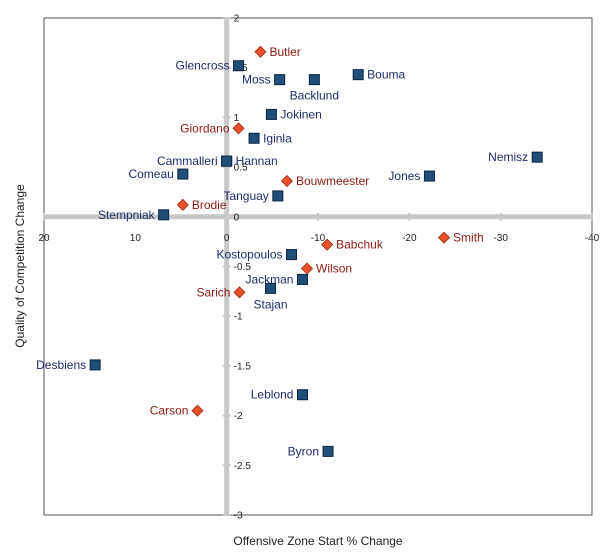 This screenshot has width=611, height=559. What do you see at coordinates (272, 395) in the screenshot?
I see `label-leblond: Leblond` at bounding box center [272, 395].